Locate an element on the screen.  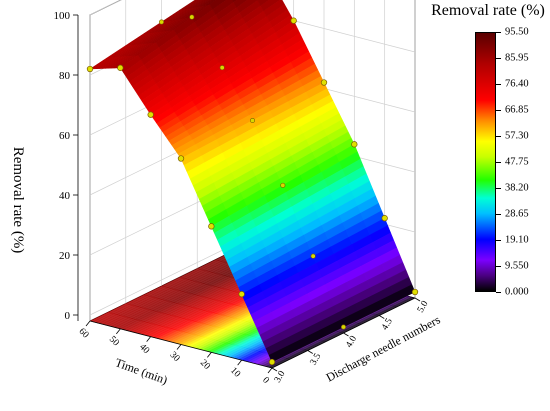
colorbar-tick-label: 19.10 is located at coordinates (517, 240).